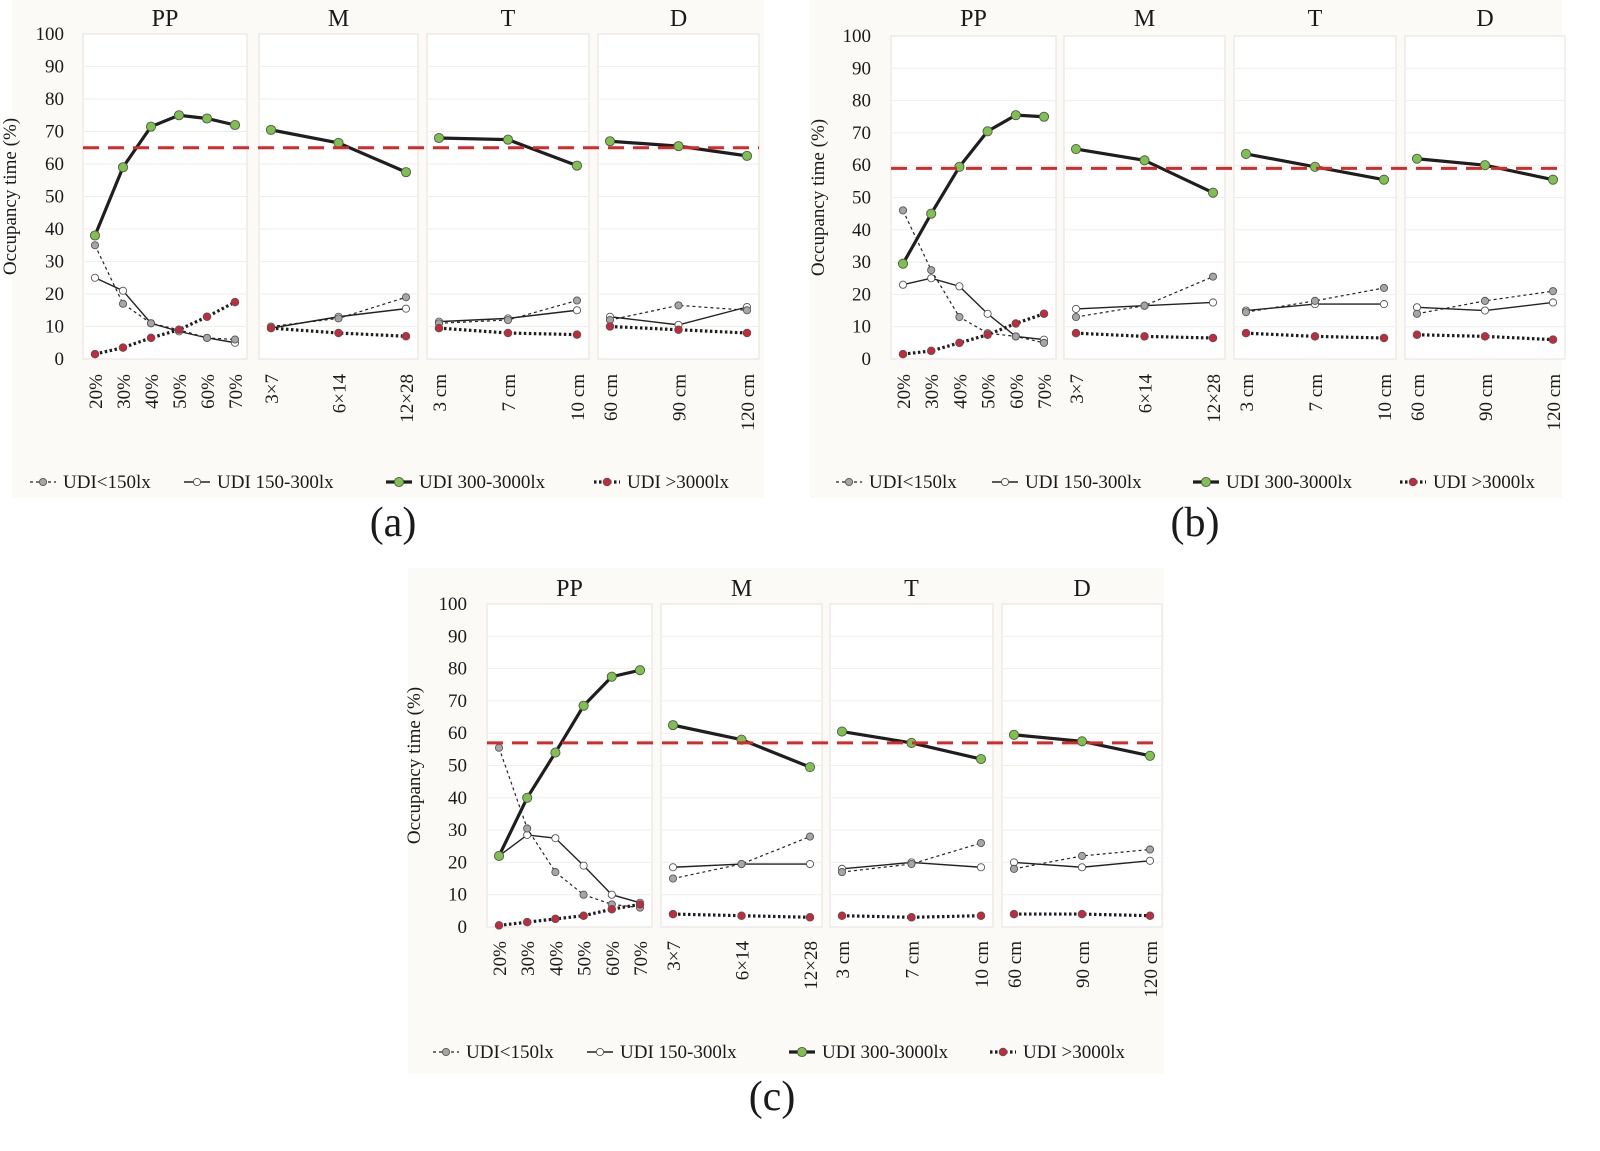 The image size is (1600, 1151). What do you see at coordinates (678, 1052) in the screenshot?
I see `legend-label: UDI 150-300lx` at bounding box center [678, 1052].